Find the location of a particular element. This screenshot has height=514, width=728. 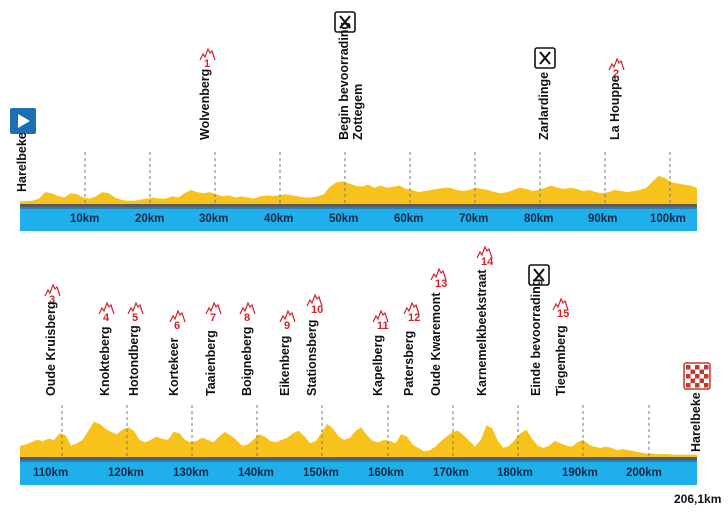

climb-number: 10 is located at coordinates (317, 310).